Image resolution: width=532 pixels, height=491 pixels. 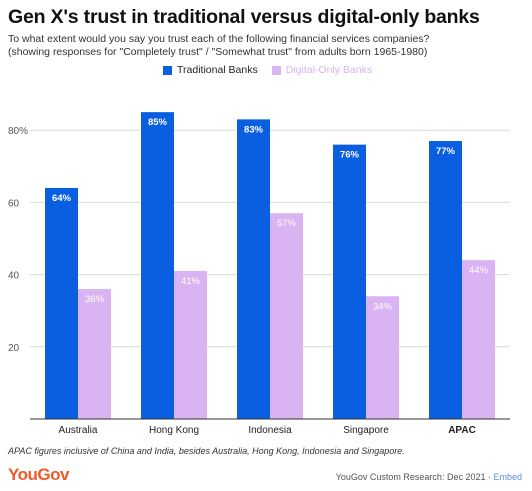 I want to click on y-tick-label-40: 40, so click(x=14, y=276).